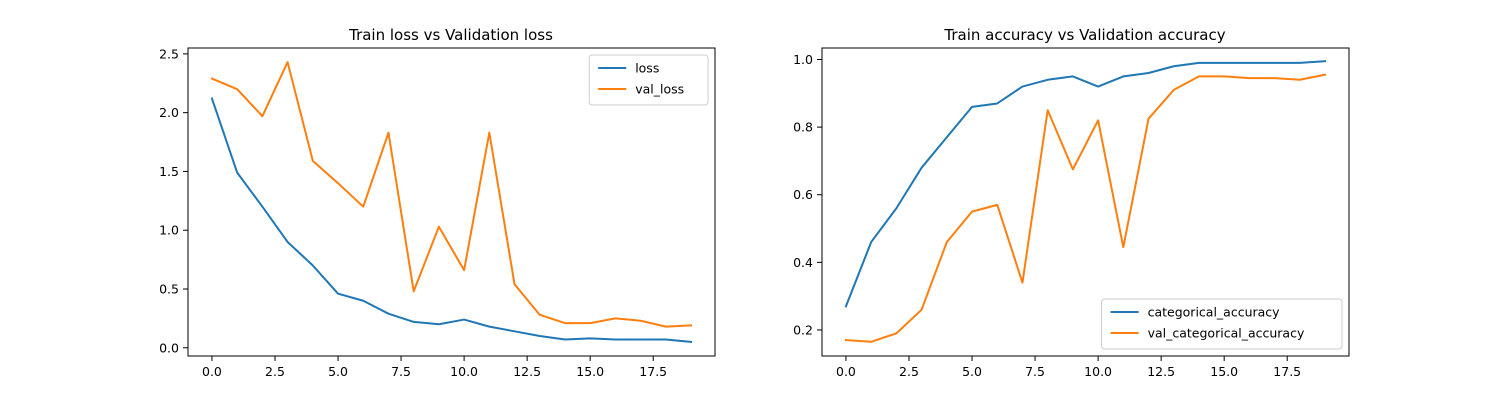 The height and width of the screenshot is (400, 1500). Describe the element at coordinates (450, 35) in the screenshot. I see `chart-title: Train loss vs Validation loss` at that location.